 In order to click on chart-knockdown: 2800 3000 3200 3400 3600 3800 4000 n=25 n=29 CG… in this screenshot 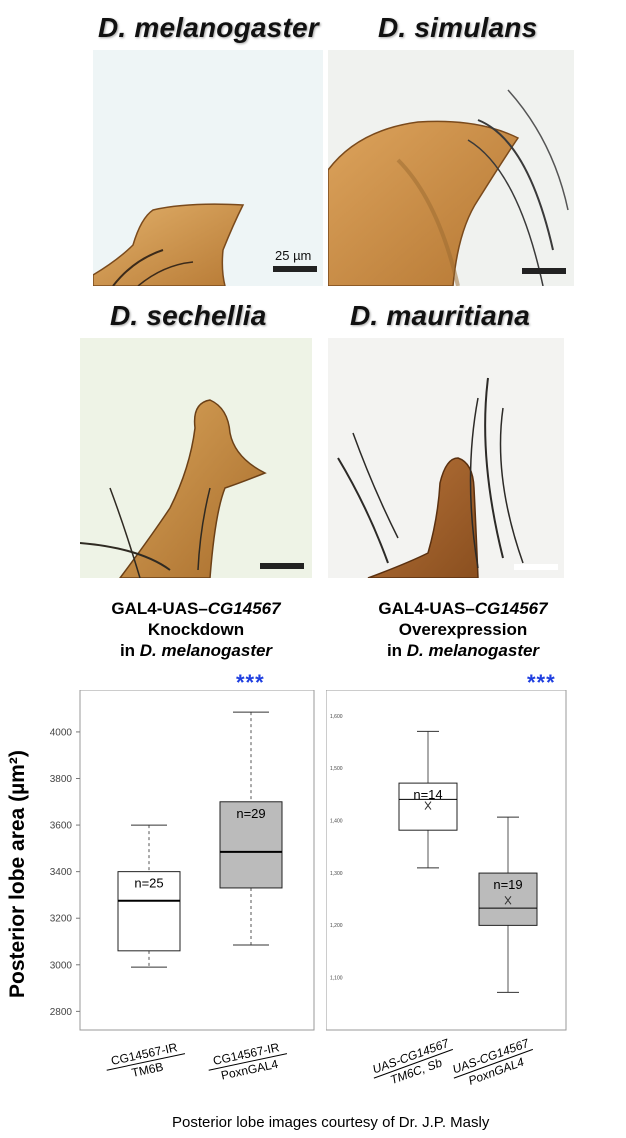, I will do `click(182, 886)`.